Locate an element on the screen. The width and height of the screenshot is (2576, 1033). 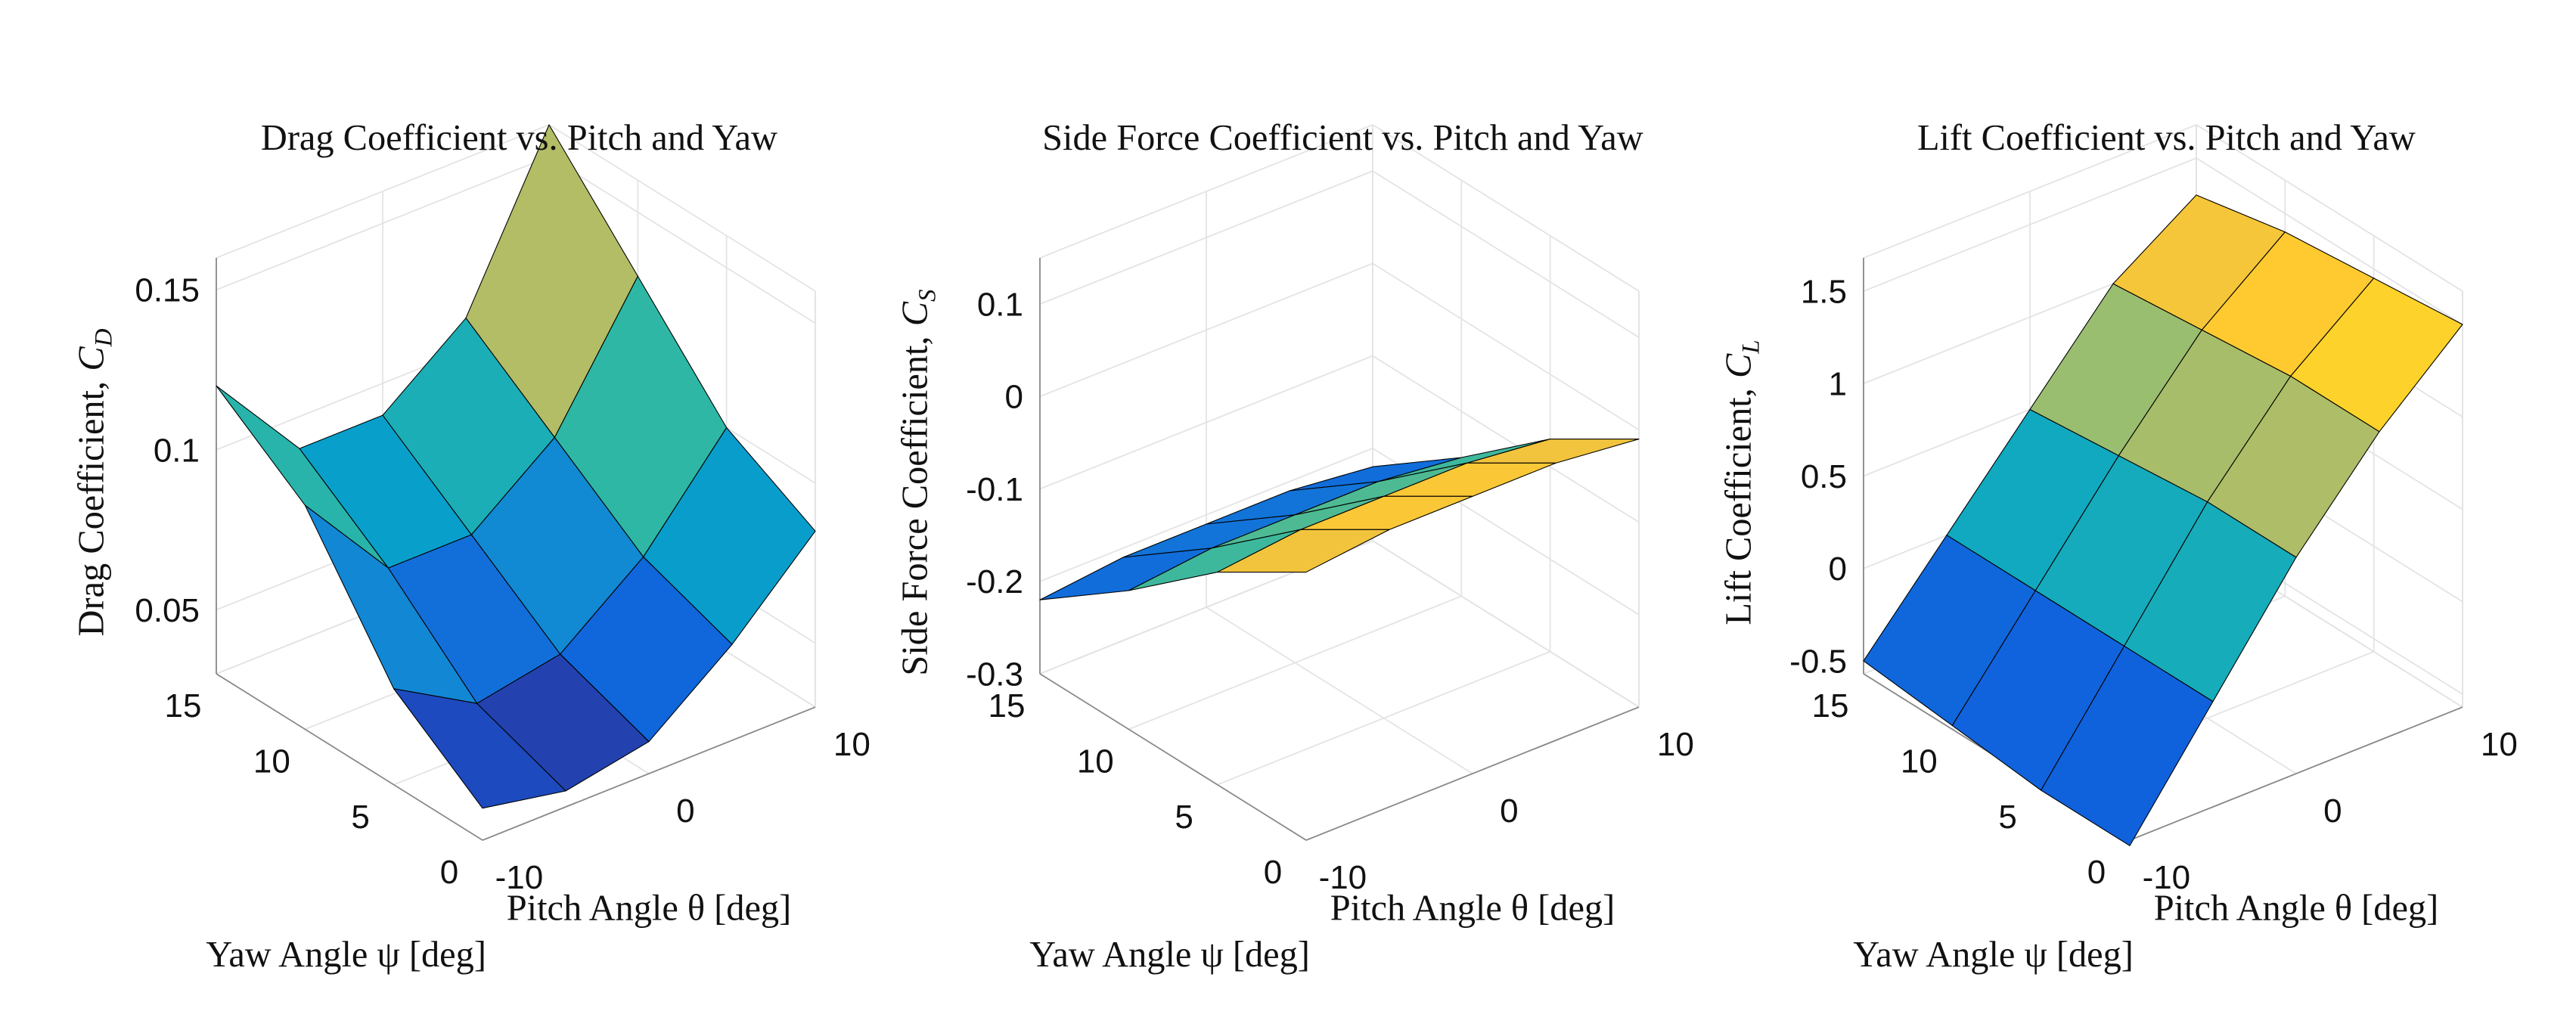
z-tick-label: 1.5 is located at coordinates (1824, 291).